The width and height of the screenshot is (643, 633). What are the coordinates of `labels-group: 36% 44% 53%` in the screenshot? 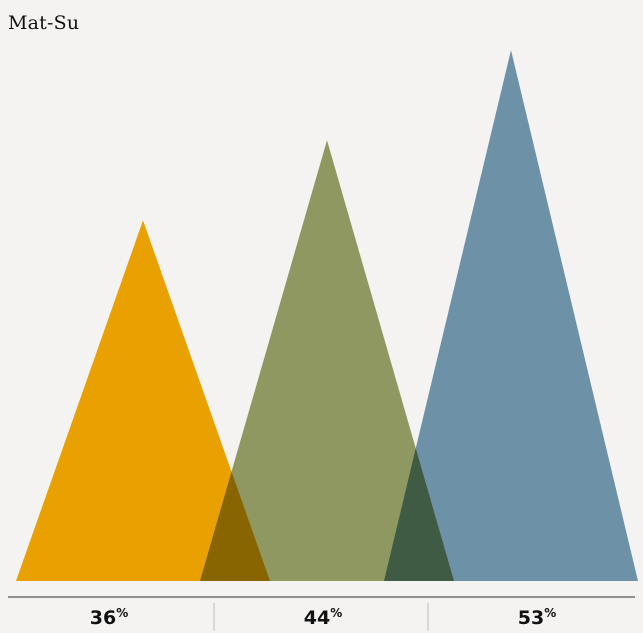 It's located at (323, 617).